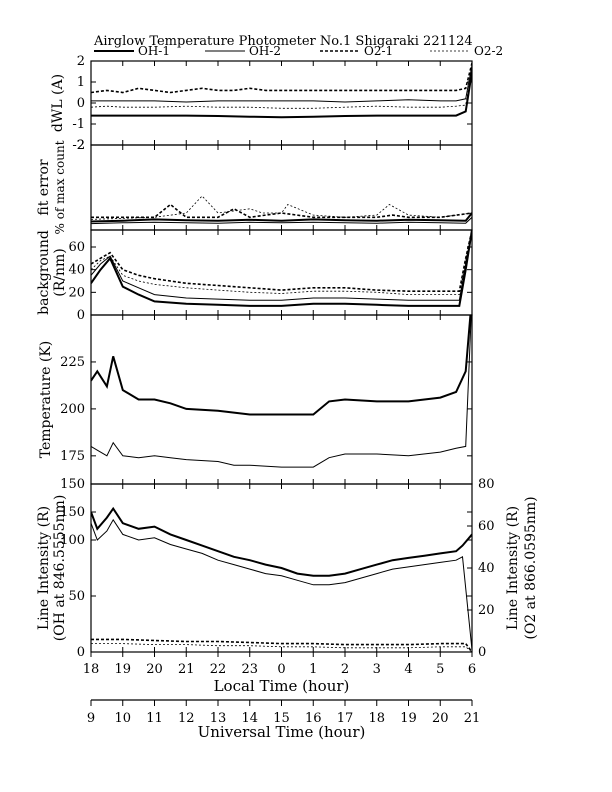 The width and height of the screenshot is (612, 792). I want to click on legend-label-oh-2: OH-2, so click(265, 51).